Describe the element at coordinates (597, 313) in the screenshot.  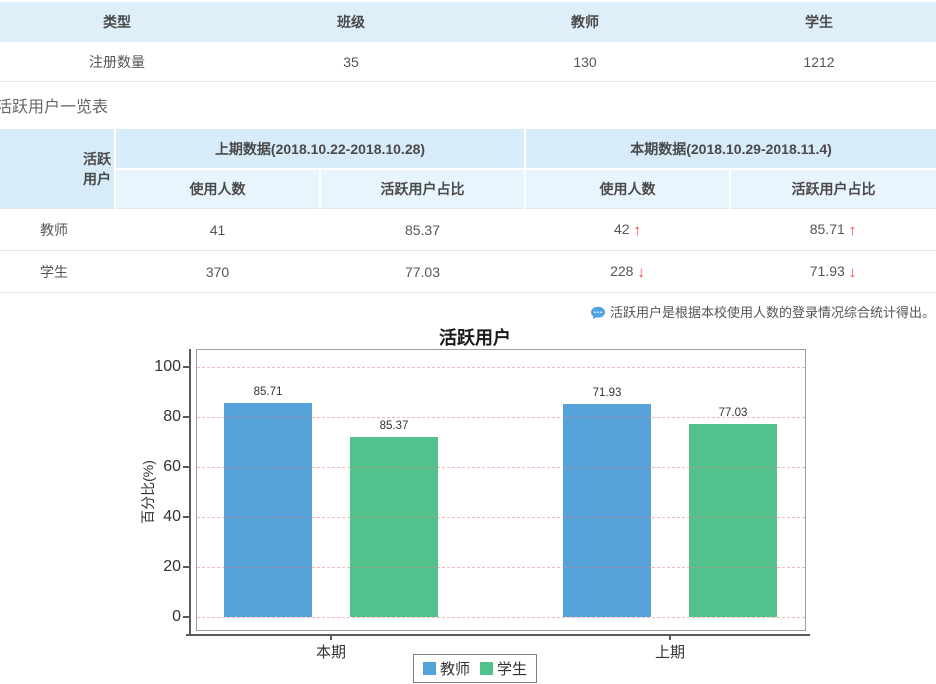
I see `chat-bubble-icon` at that location.